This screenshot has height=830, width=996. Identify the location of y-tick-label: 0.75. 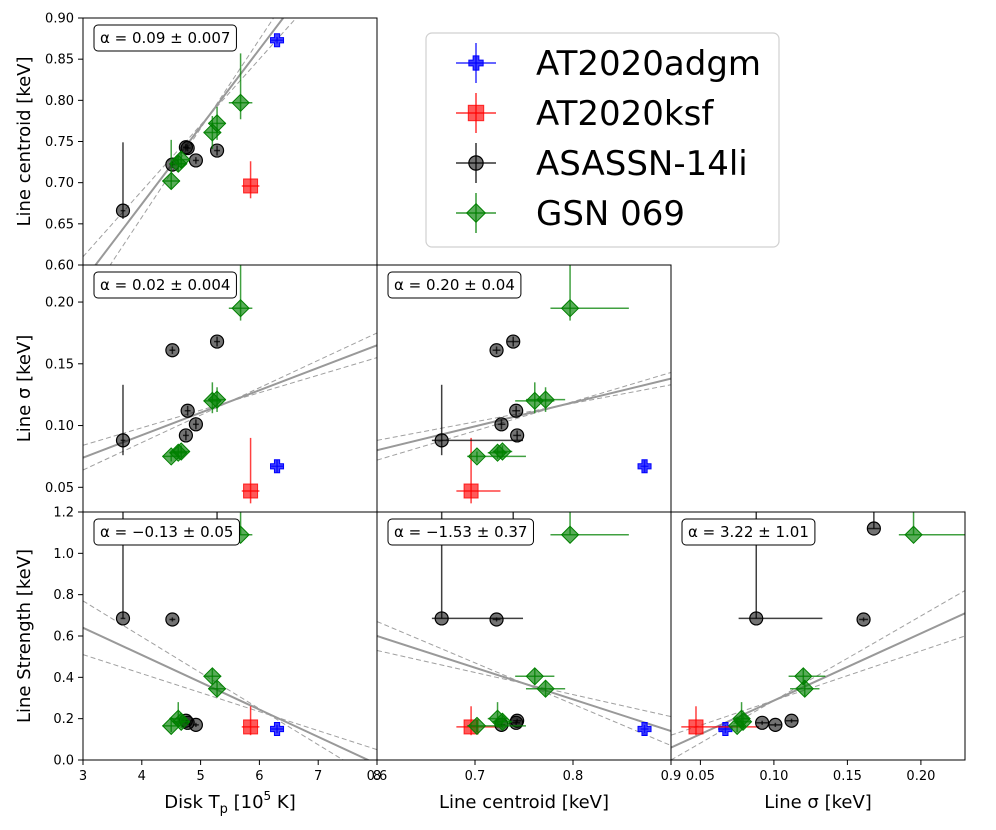
(59, 142).